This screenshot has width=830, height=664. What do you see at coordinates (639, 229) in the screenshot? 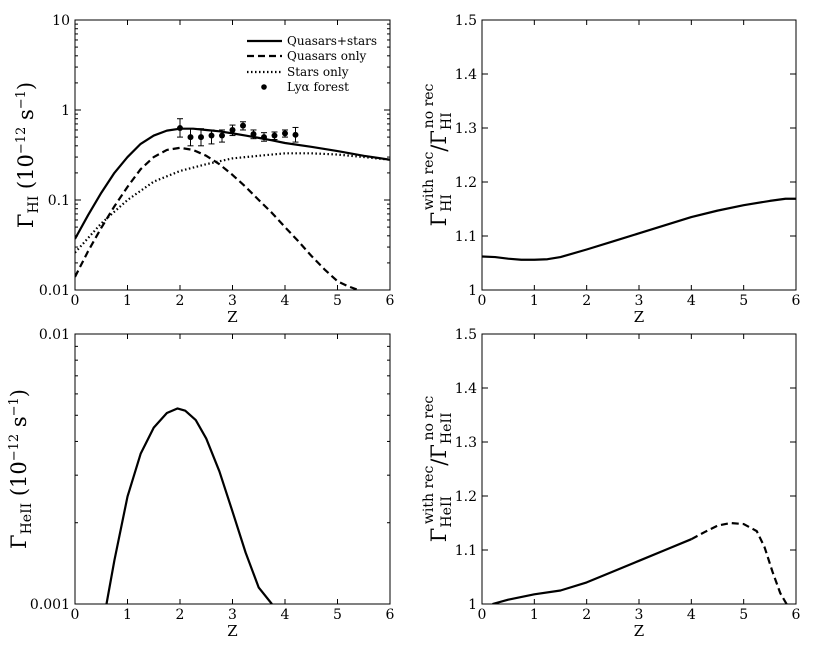
I see `series-line-ratio` at bounding box center [639, 229].